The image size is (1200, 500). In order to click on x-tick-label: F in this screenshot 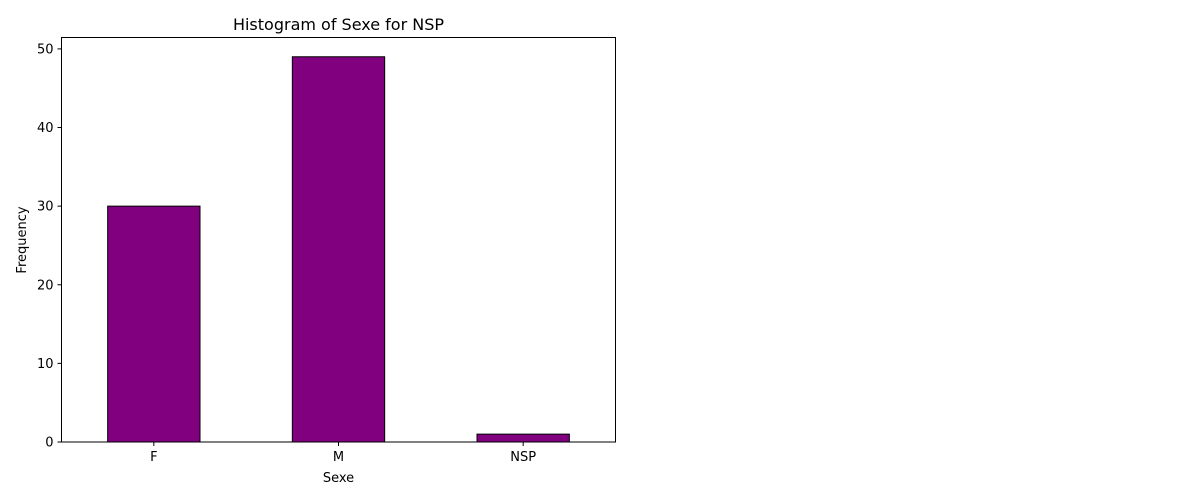, I will do `click(153, 457)`.